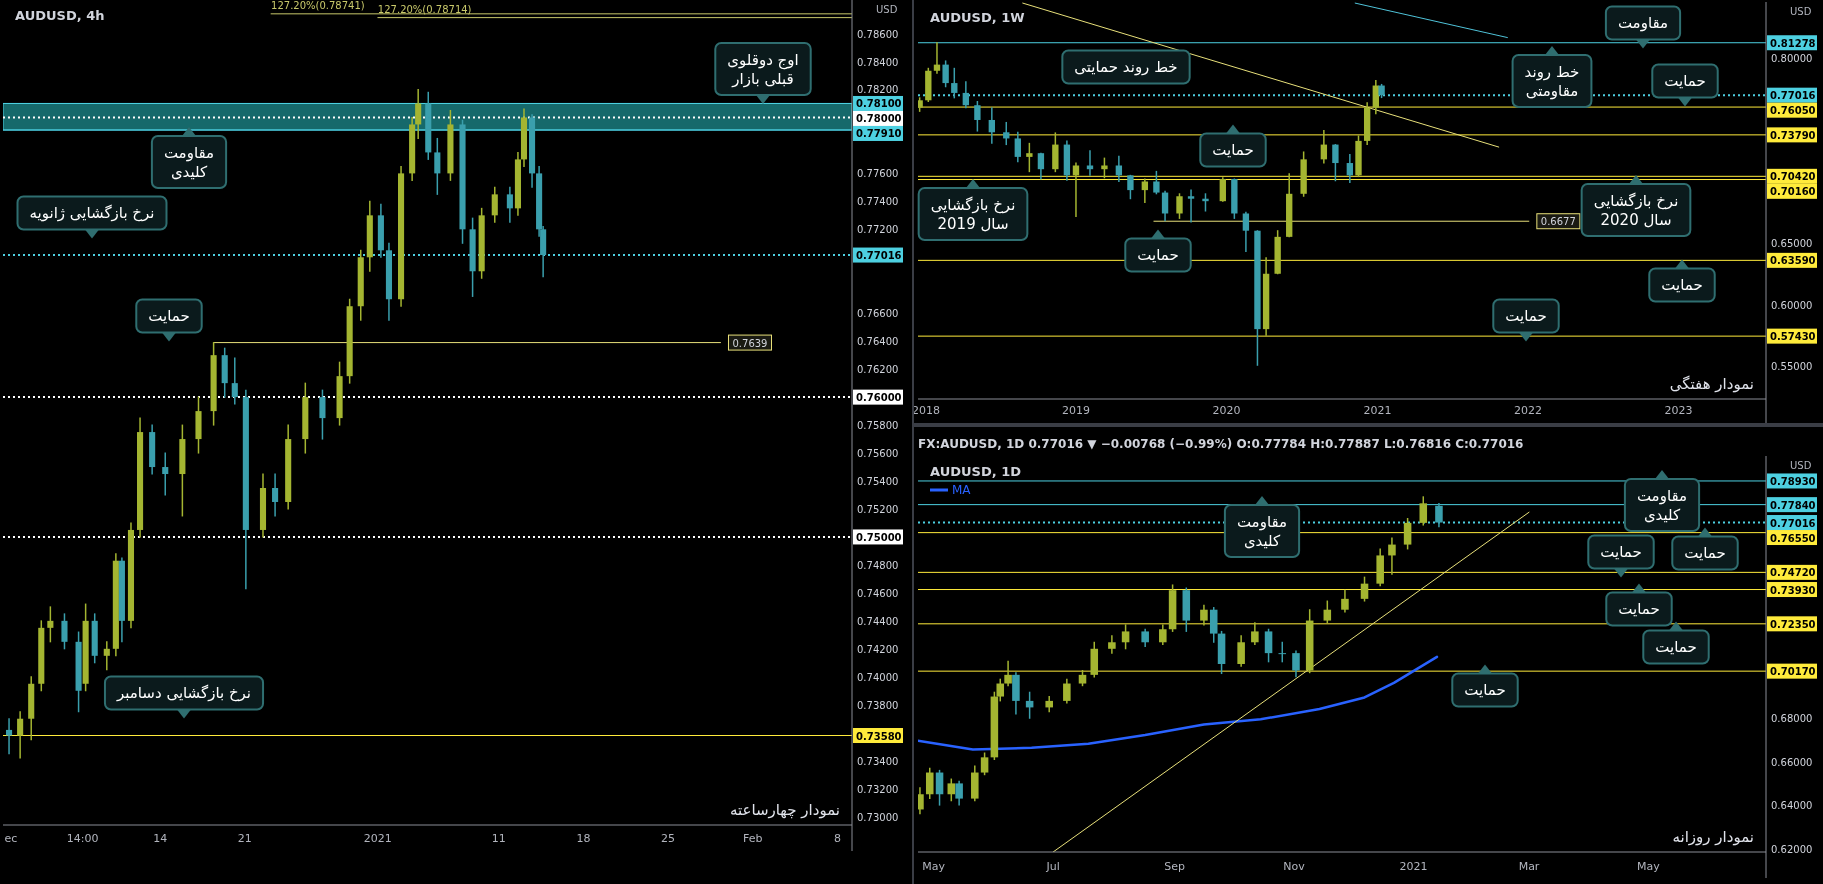 The width and height of the screenshot is (1823, 884). What do you see at coordinates (750, 343) in the screenshot?
I see `data-label: 0.7639` at bounding box center [750, 343].